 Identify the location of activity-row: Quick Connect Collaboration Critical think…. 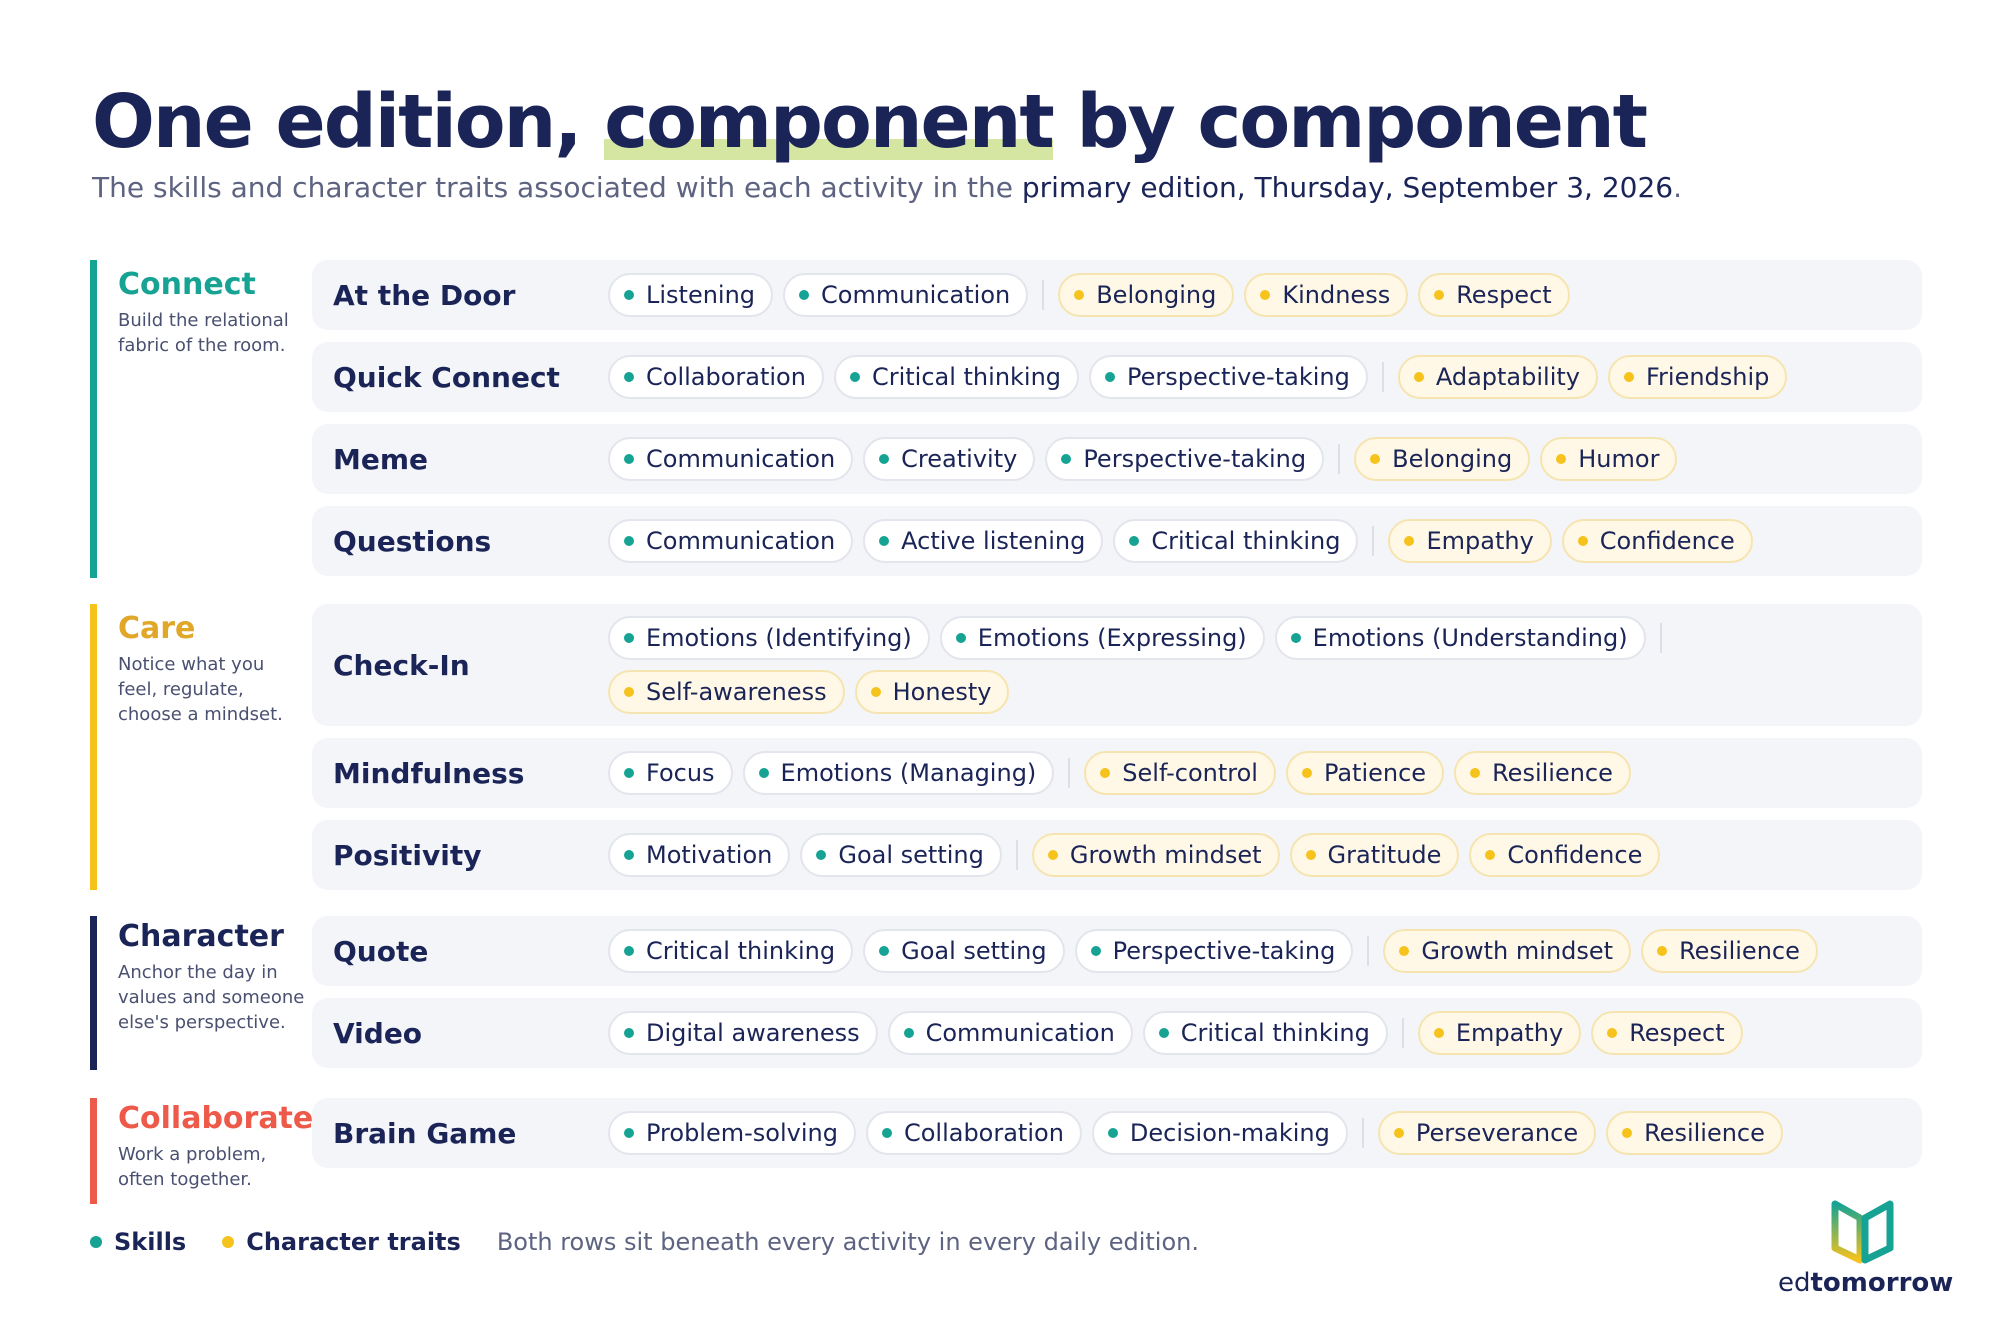
(1117, 377).